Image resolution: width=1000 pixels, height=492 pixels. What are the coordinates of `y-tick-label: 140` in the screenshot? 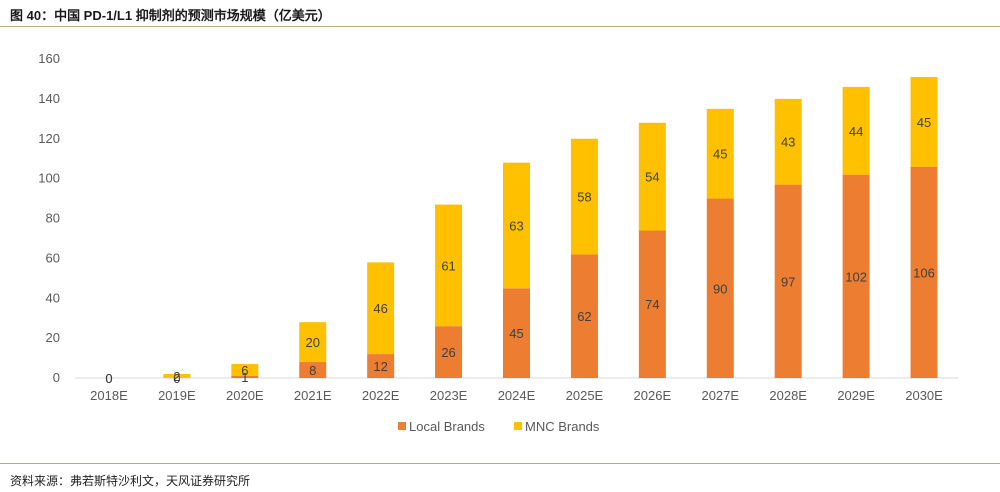 It's located at (49, 98).